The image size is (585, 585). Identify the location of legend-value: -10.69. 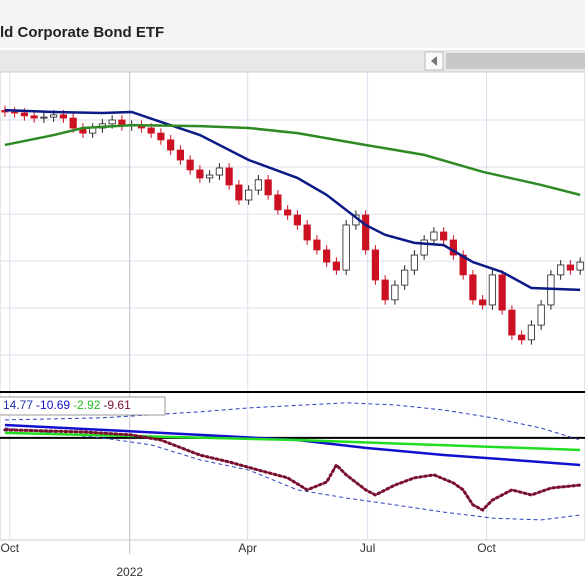
(53, 405).